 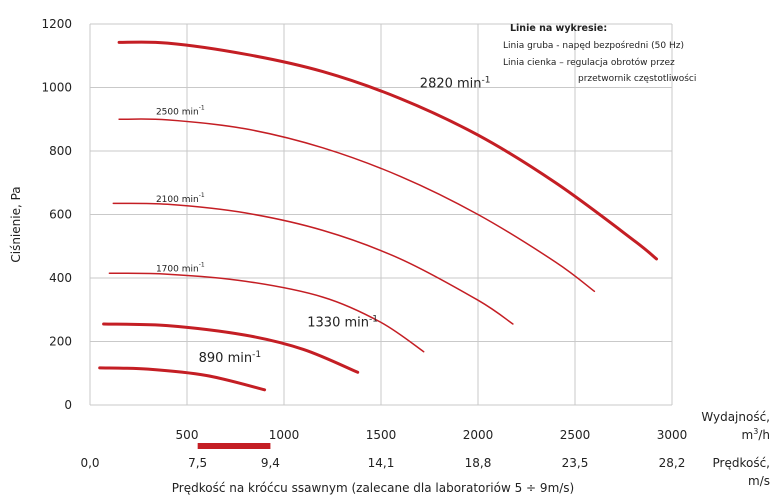 What do you see at coordinates (759, 481) in the screenshot?
I see `velocity-axis-title-line2: m/s` at bounding box center [759, 481].